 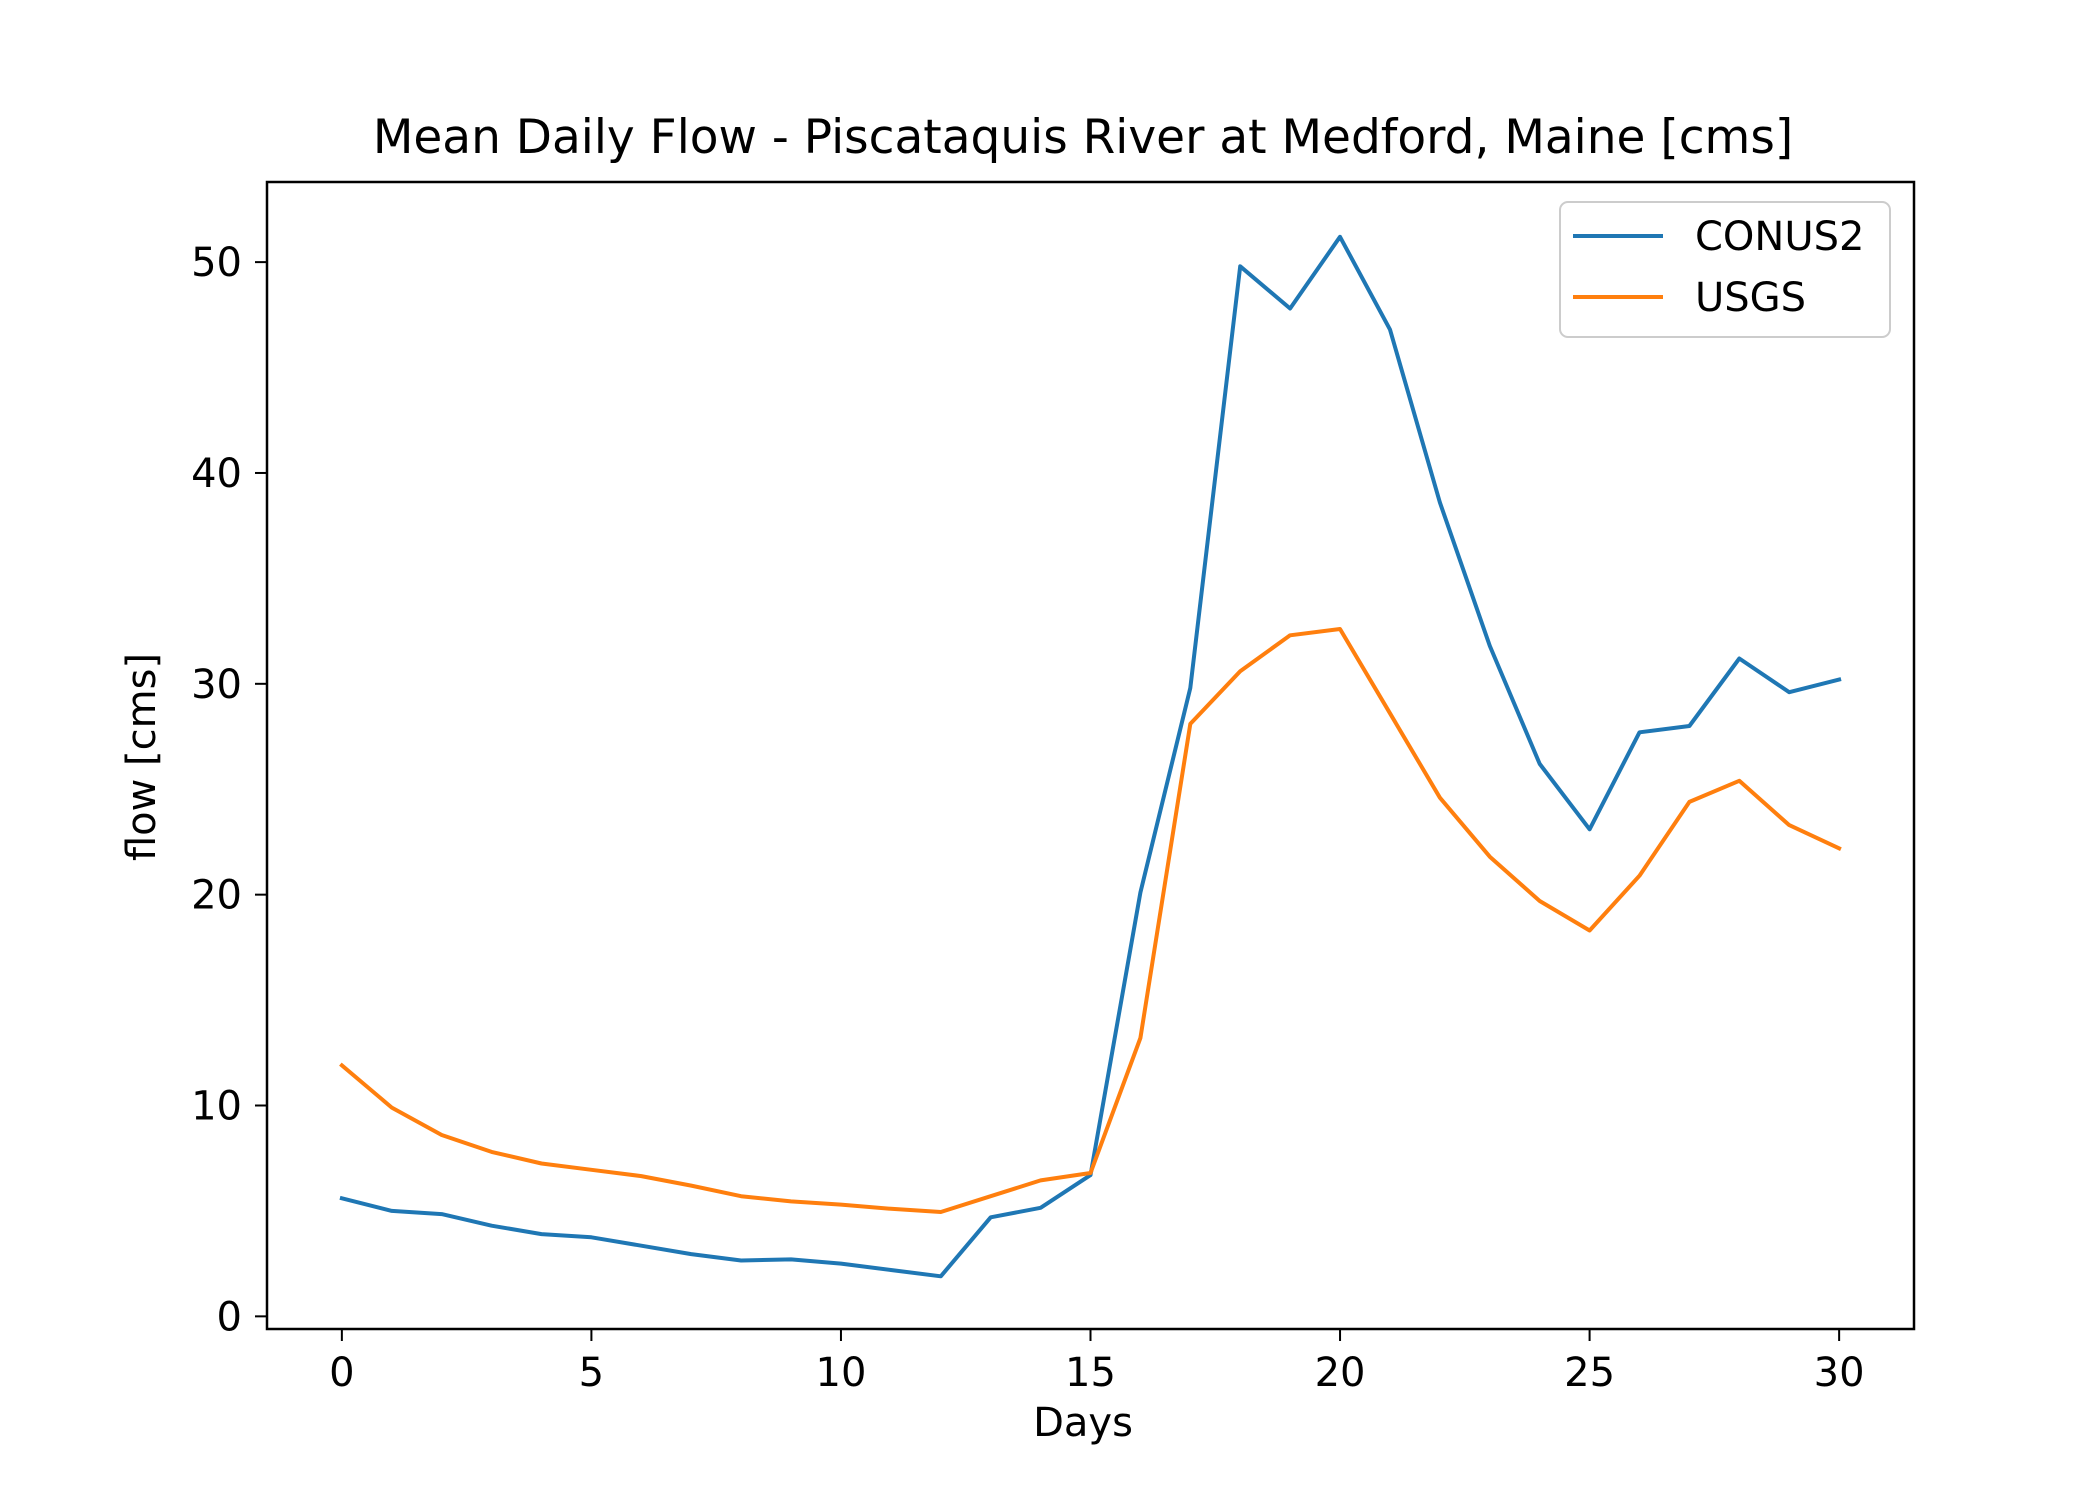 I want to click on y-tick-label: 10, so click(x=216, y=1107).